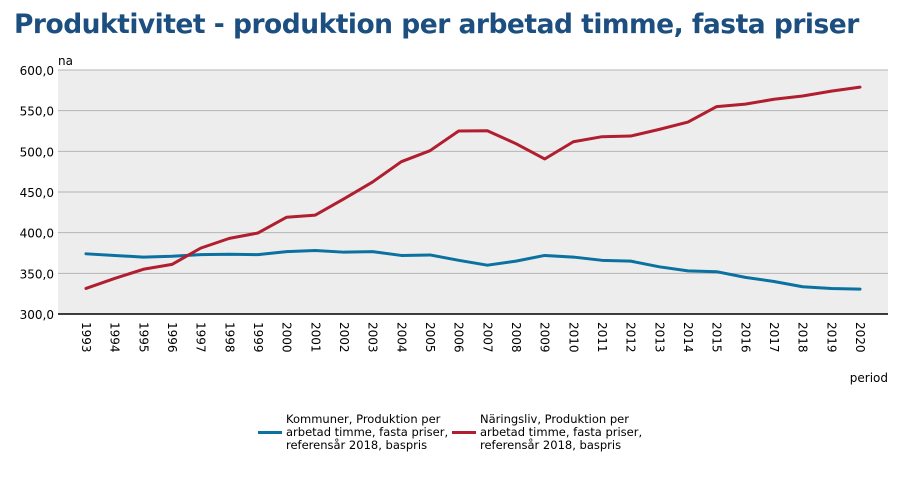 This screenshot has width=900, height=500. Describe the element at coordinates (860, 337) in the screenshot. I see `x-tick-label: 2020` at that location.